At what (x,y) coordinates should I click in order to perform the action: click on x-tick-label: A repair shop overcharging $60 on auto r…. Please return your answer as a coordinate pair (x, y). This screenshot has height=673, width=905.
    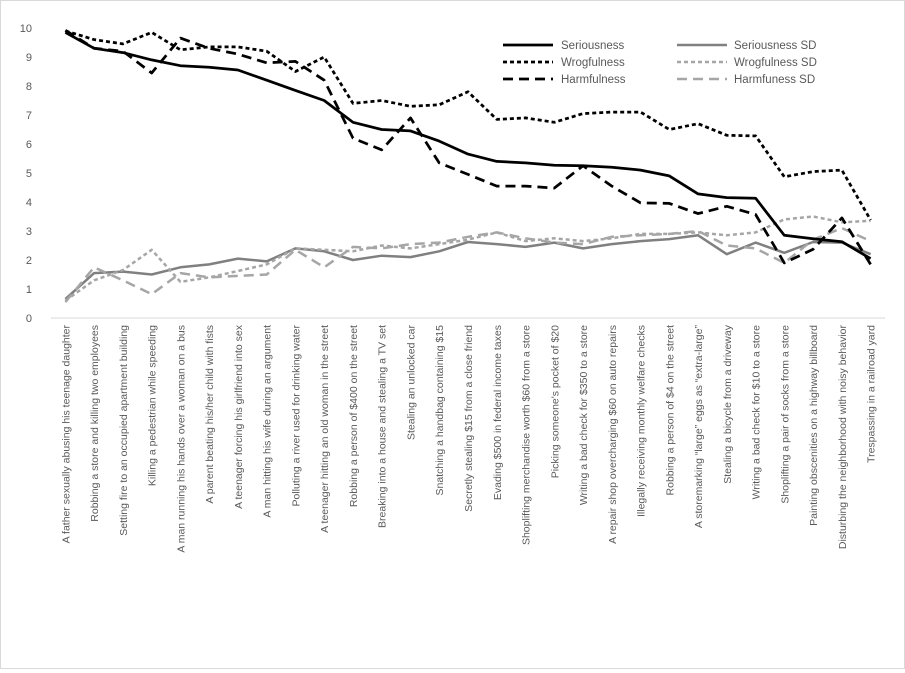
    Looking at the image, I should click on (613, 434).